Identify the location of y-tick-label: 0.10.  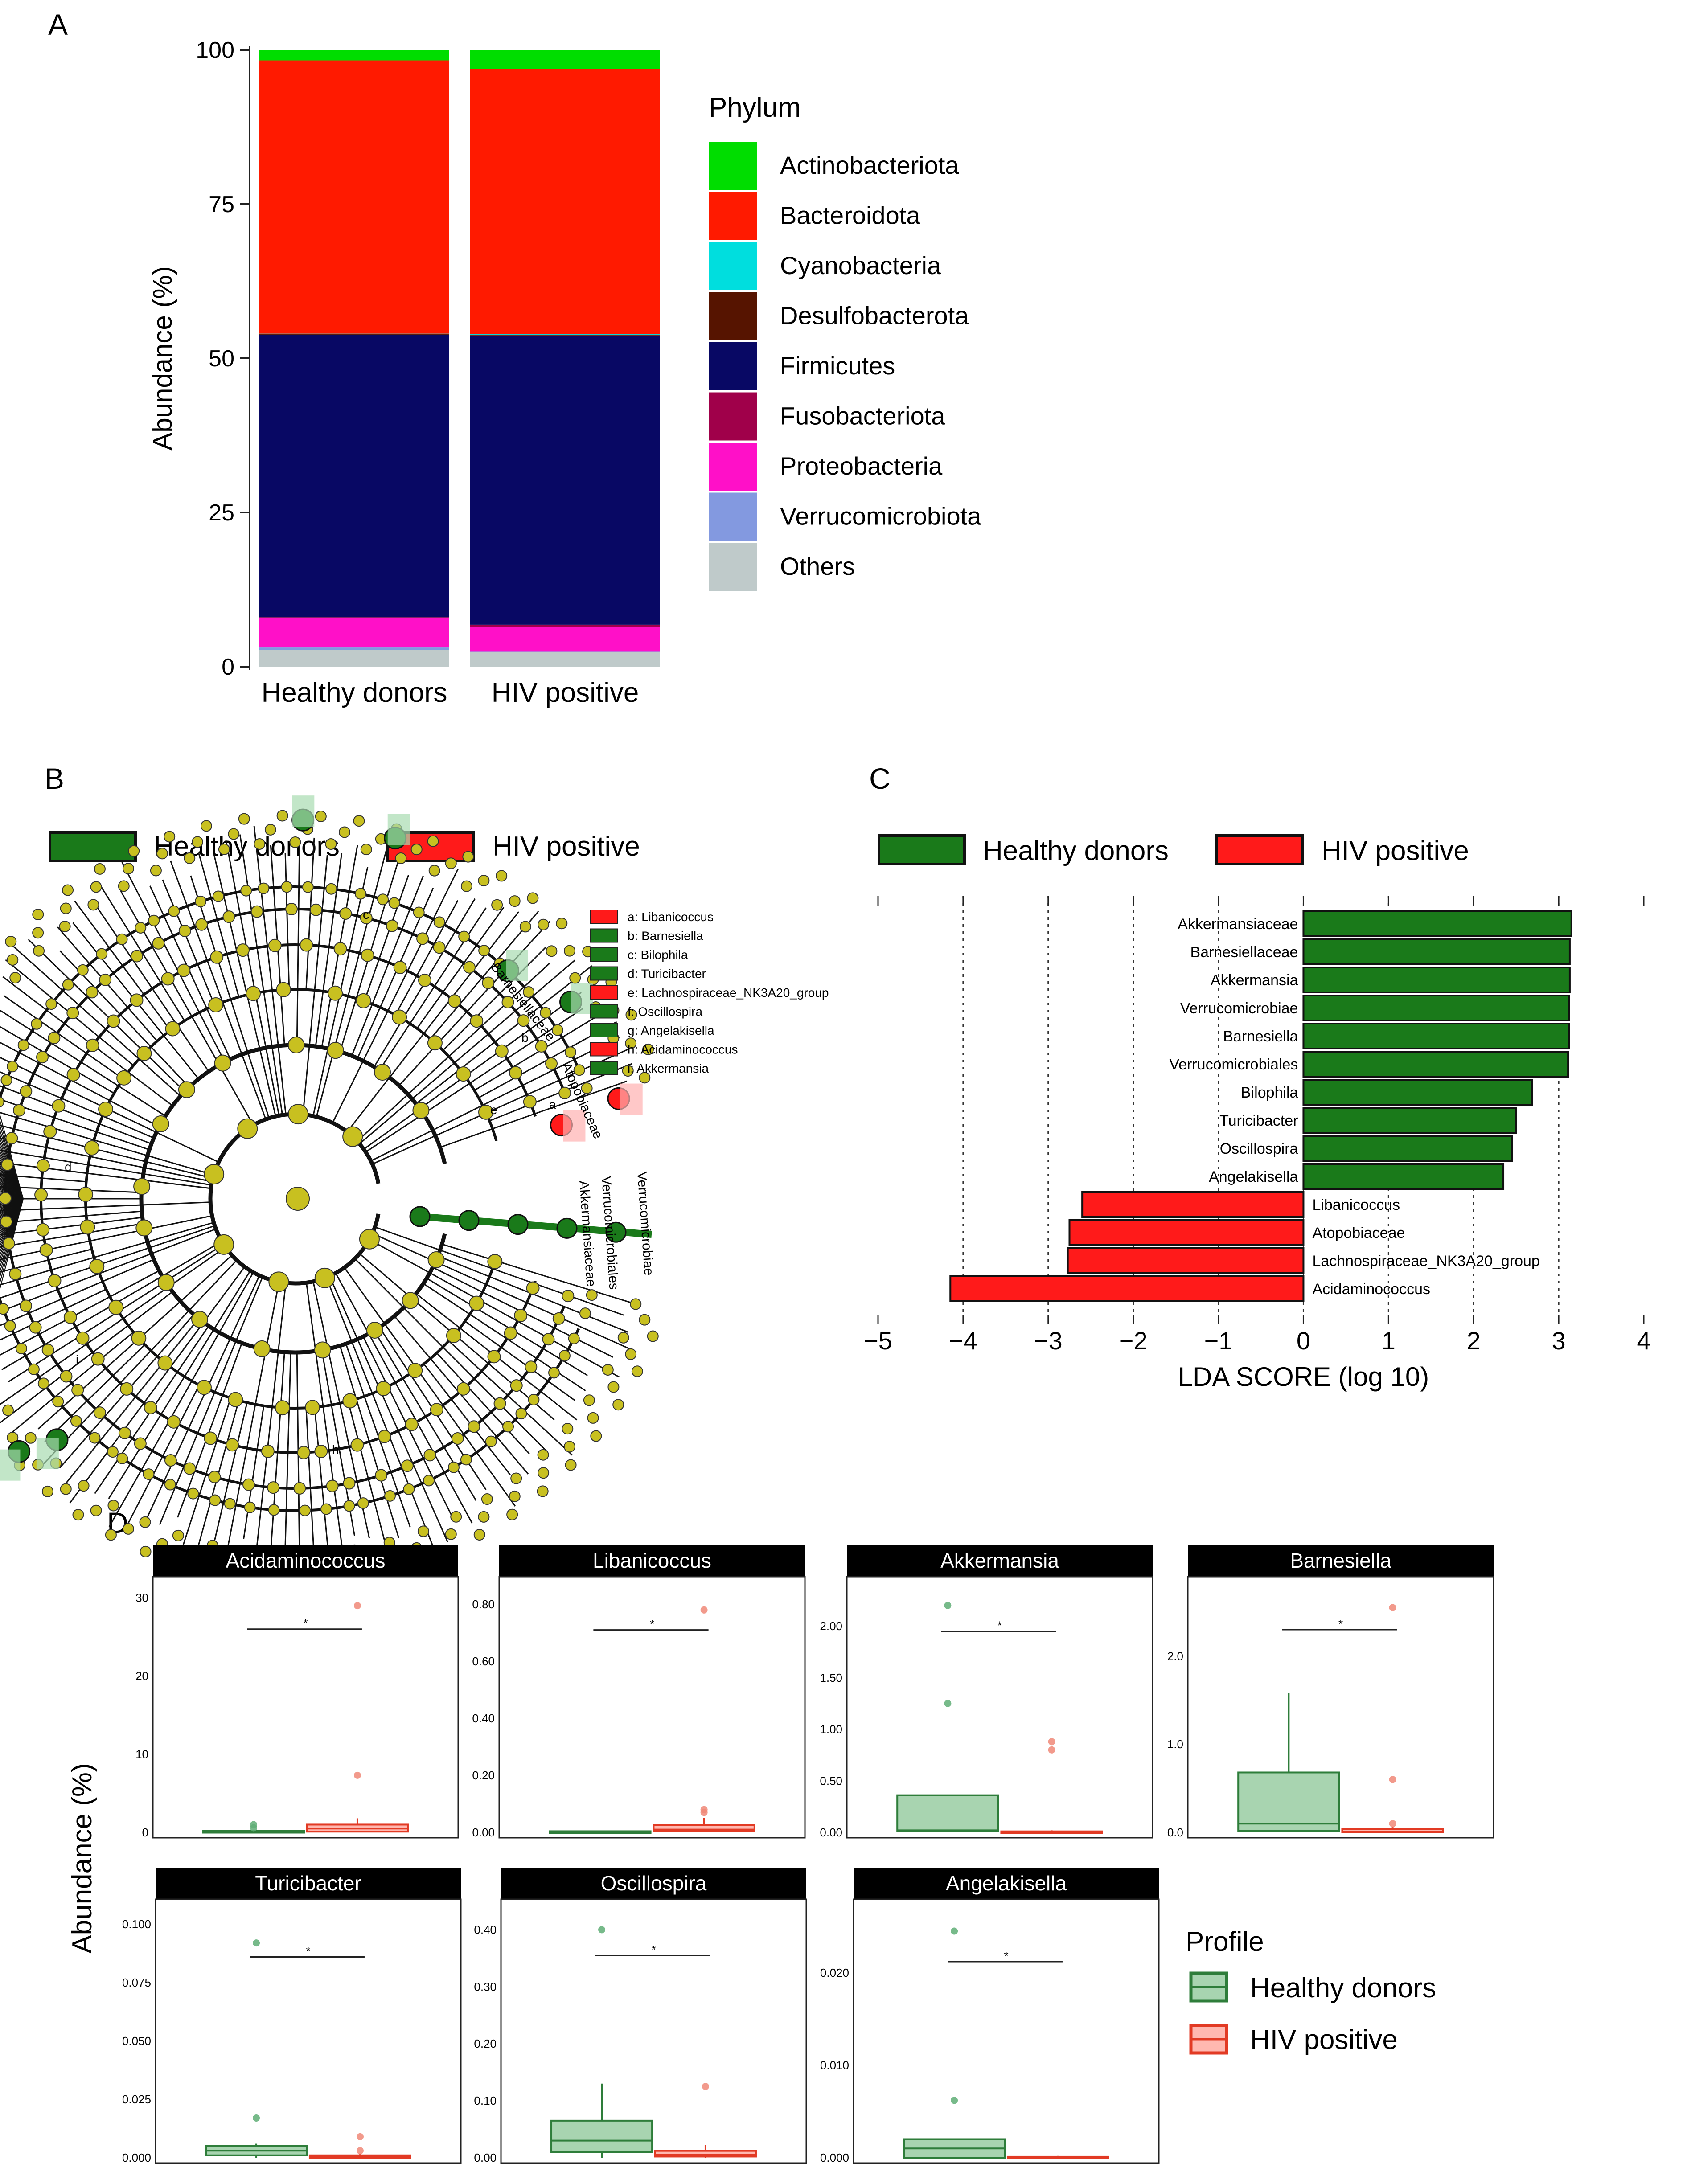
(485, 2100).